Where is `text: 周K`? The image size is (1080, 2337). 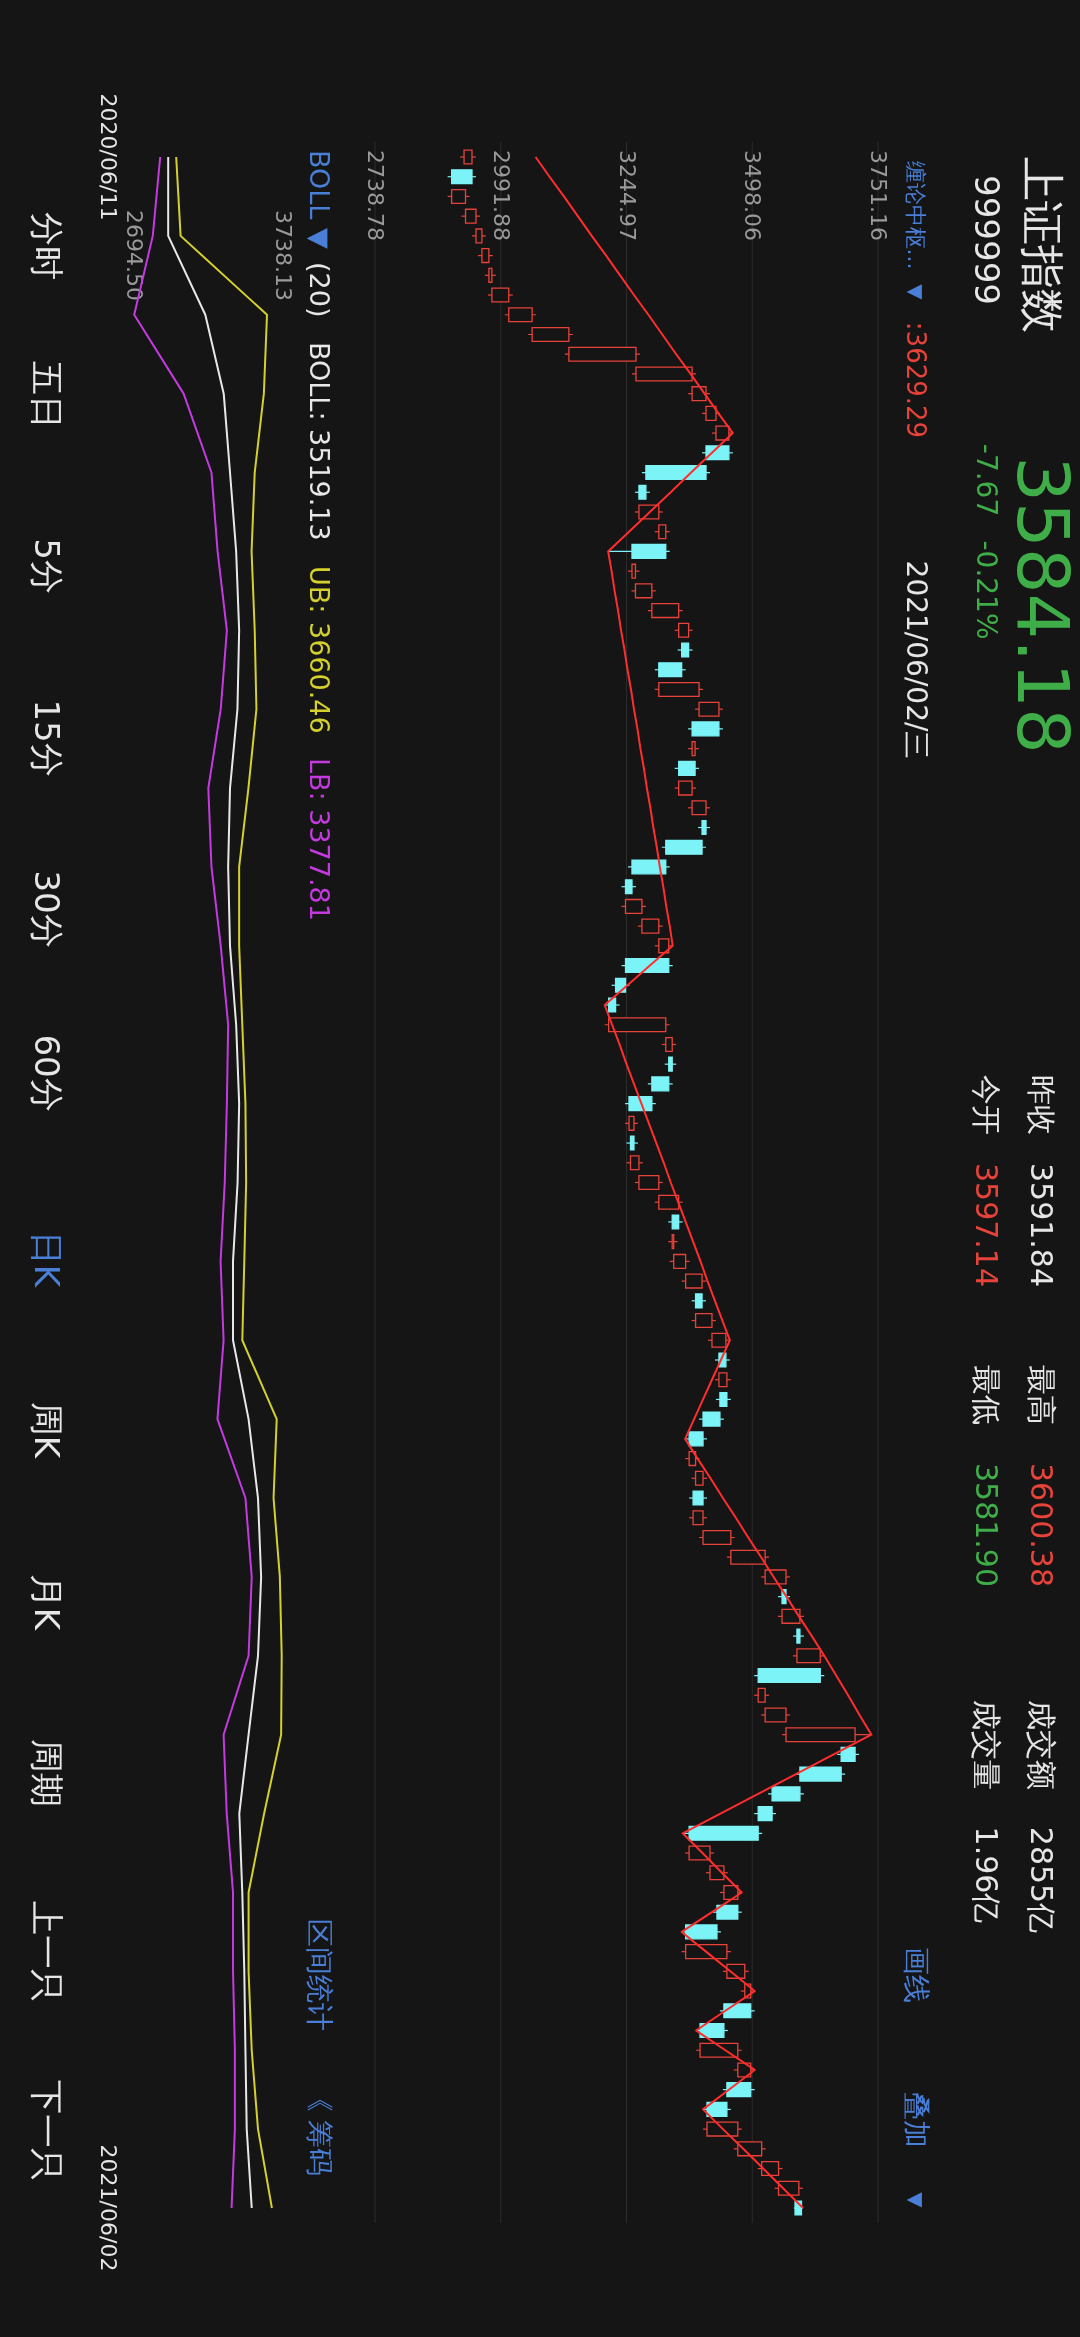
text: 周K is located at coordinates (47, 1430).